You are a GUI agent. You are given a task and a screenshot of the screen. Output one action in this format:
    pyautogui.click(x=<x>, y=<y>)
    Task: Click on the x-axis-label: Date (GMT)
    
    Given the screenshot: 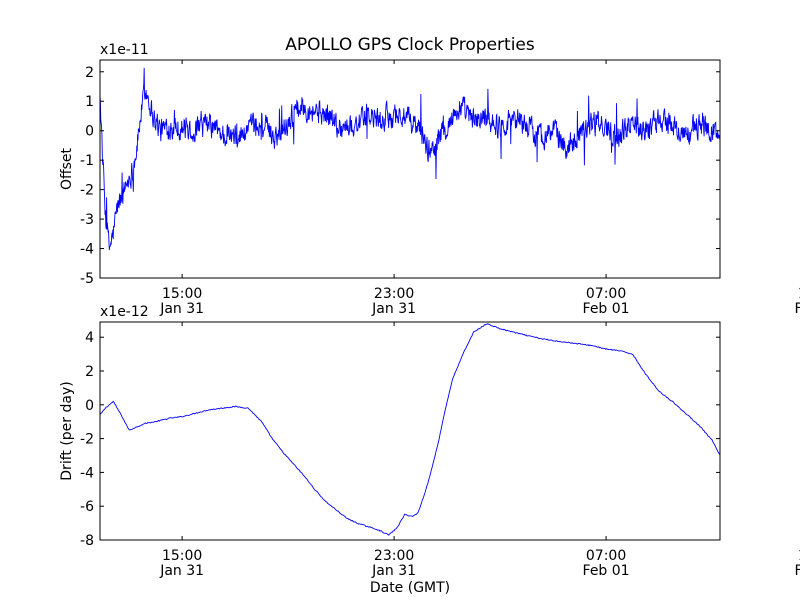 What is the action you would take?
    pyautogui.click(x=410, y=588)
    